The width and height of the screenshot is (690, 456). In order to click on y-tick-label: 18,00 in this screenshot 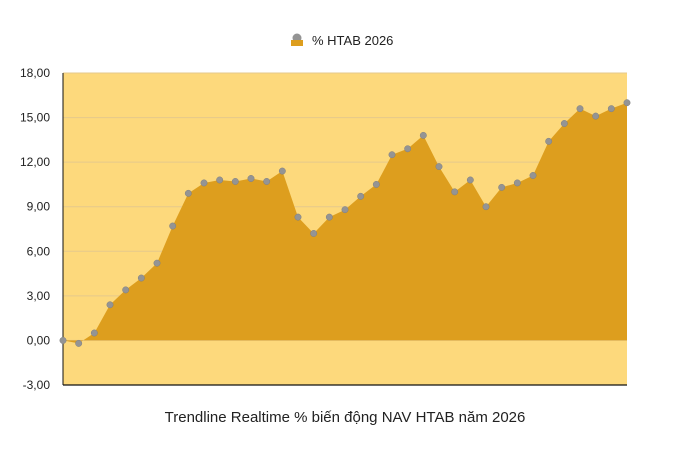, I will do `click(35, 73)`.